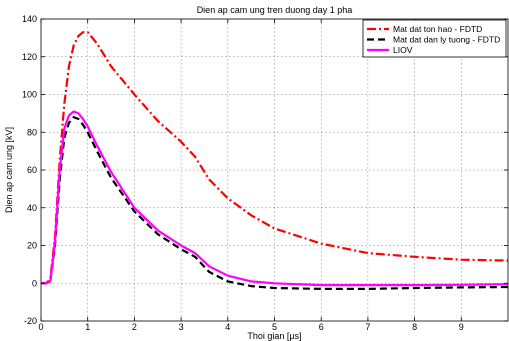 This screenshot has width=509, height=341. Describe the element at coordinates (275, 10) in the screenshot. I see `chart-title: Dien ap cam ung tren duong day 1 pha` at that location.